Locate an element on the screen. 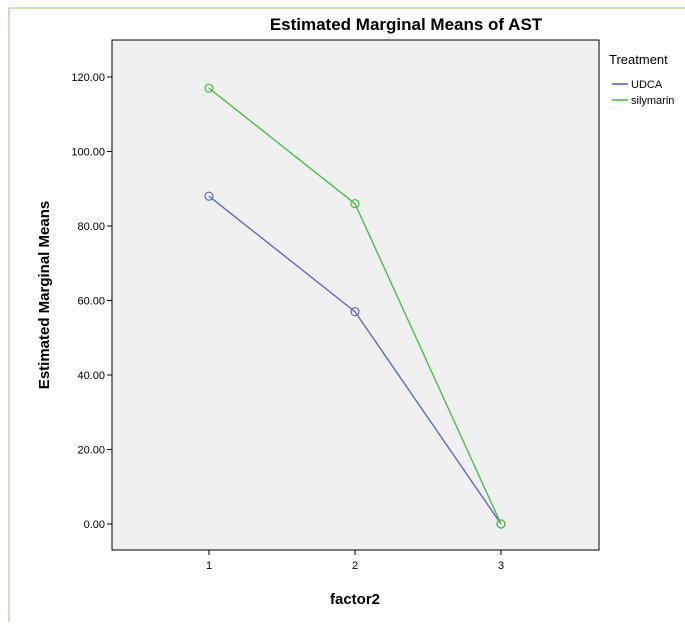 This screenshot has height=627, width=685. y-tick-label: 80.00 is located at coordinates (91, 227).